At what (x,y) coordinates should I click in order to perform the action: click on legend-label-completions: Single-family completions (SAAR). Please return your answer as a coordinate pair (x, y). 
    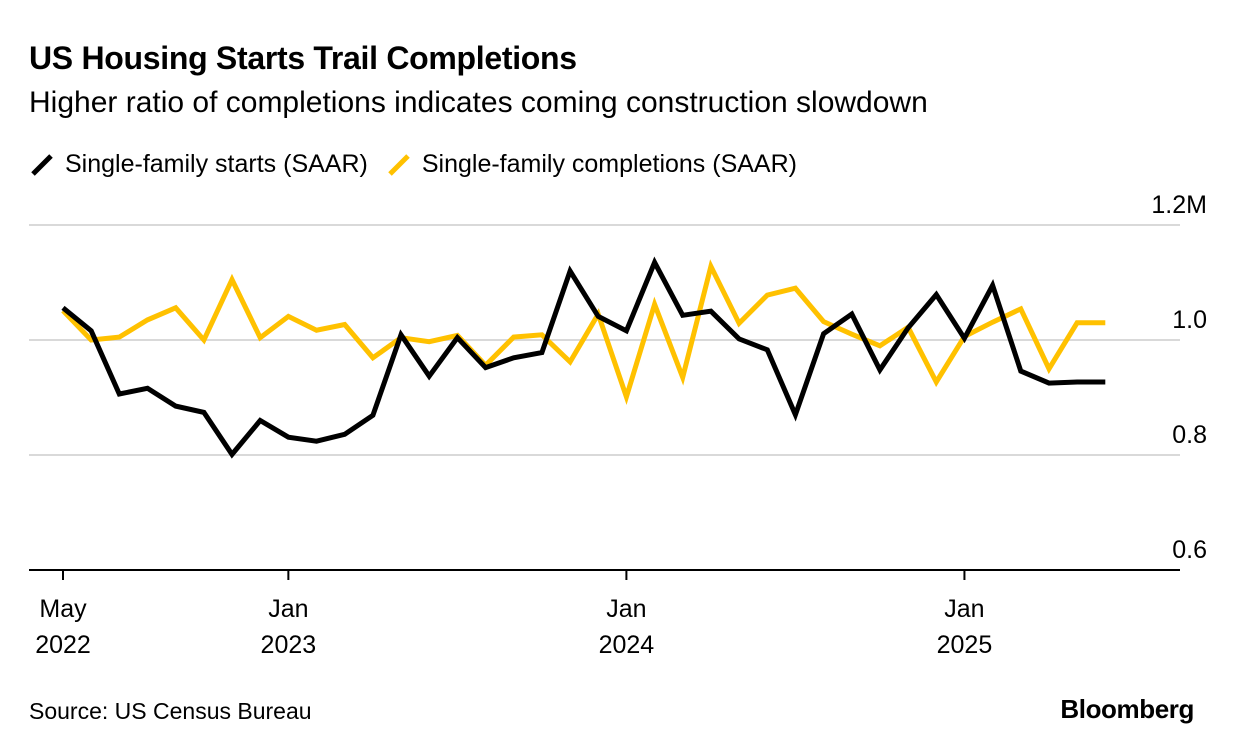
    Looking at the image, I should click on (609, 163).